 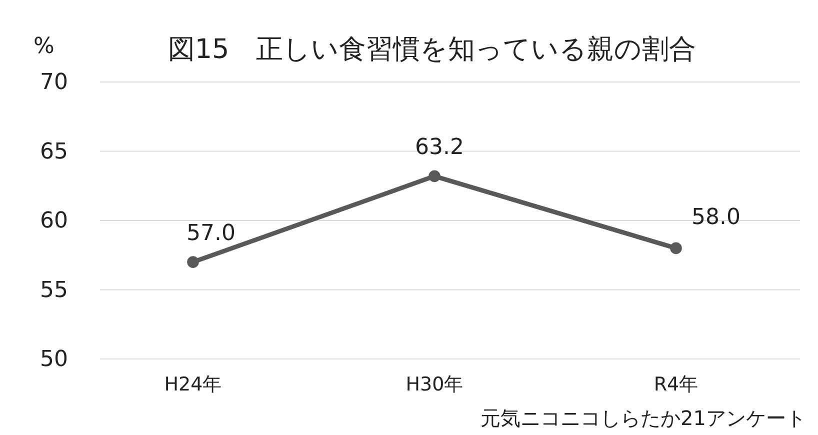 What do you see at coordinates (432, 49) in the screenshot?
I see `chart-title: 図15 正しい食習慣を知っている親の割合` at bounding box center [432, 49].